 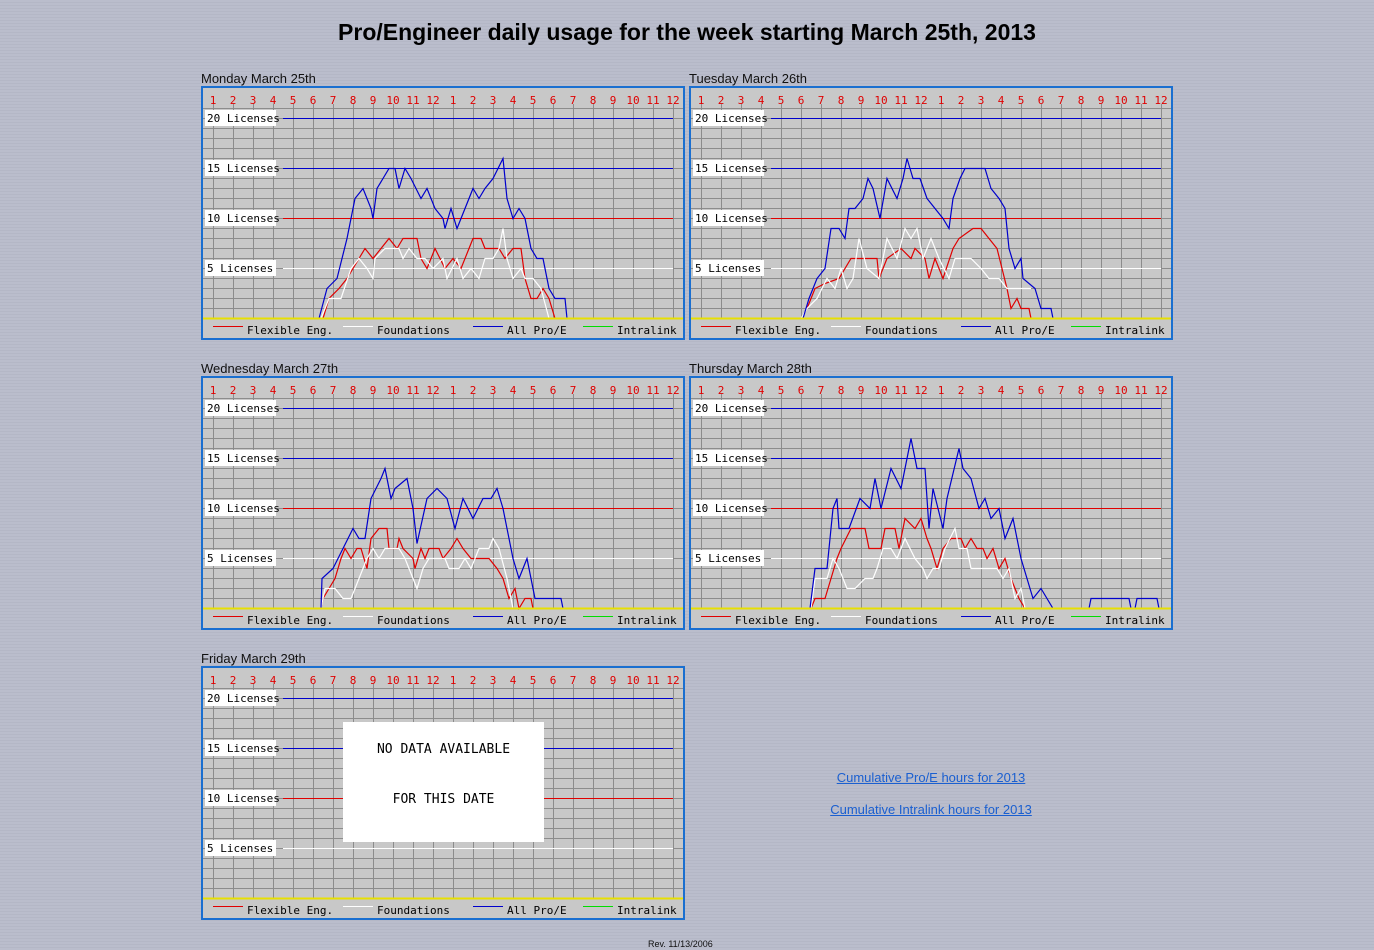 I want to click on cumulative-proe-link: Cumulative Pro/E hours for 2013, so click(x=931, y=777).